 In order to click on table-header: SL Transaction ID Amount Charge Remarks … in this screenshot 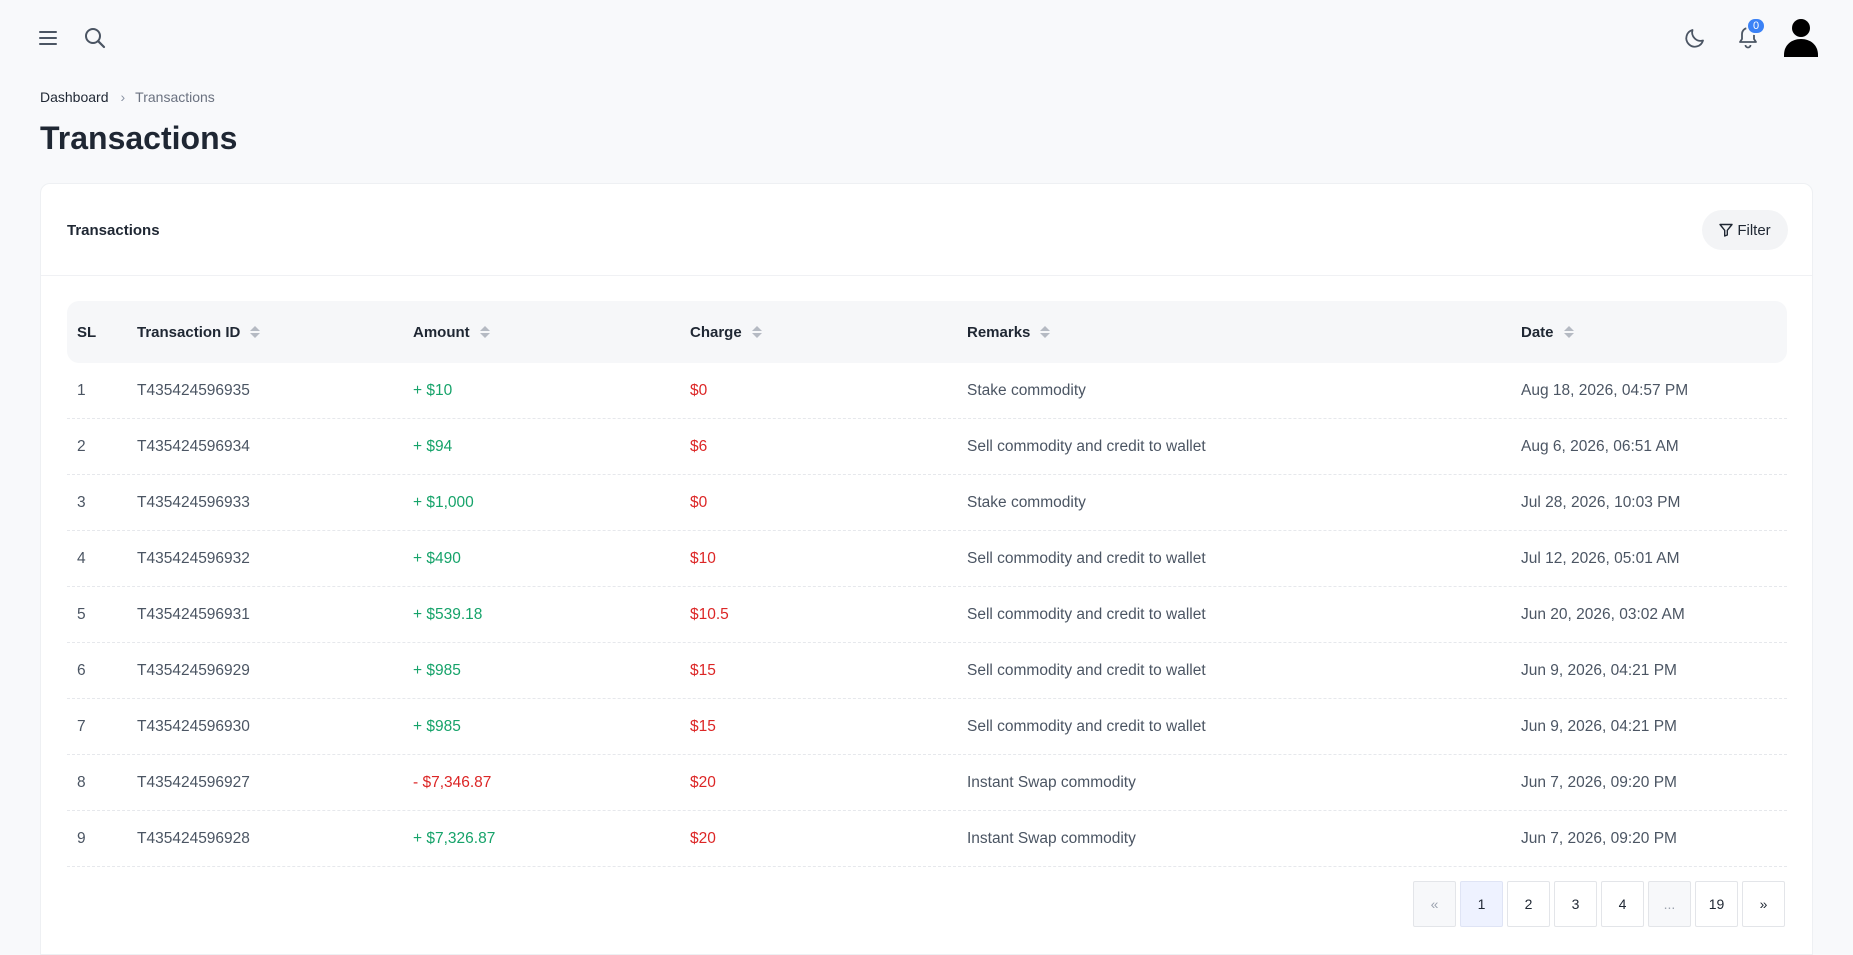, I will do `click(927, 332)`.